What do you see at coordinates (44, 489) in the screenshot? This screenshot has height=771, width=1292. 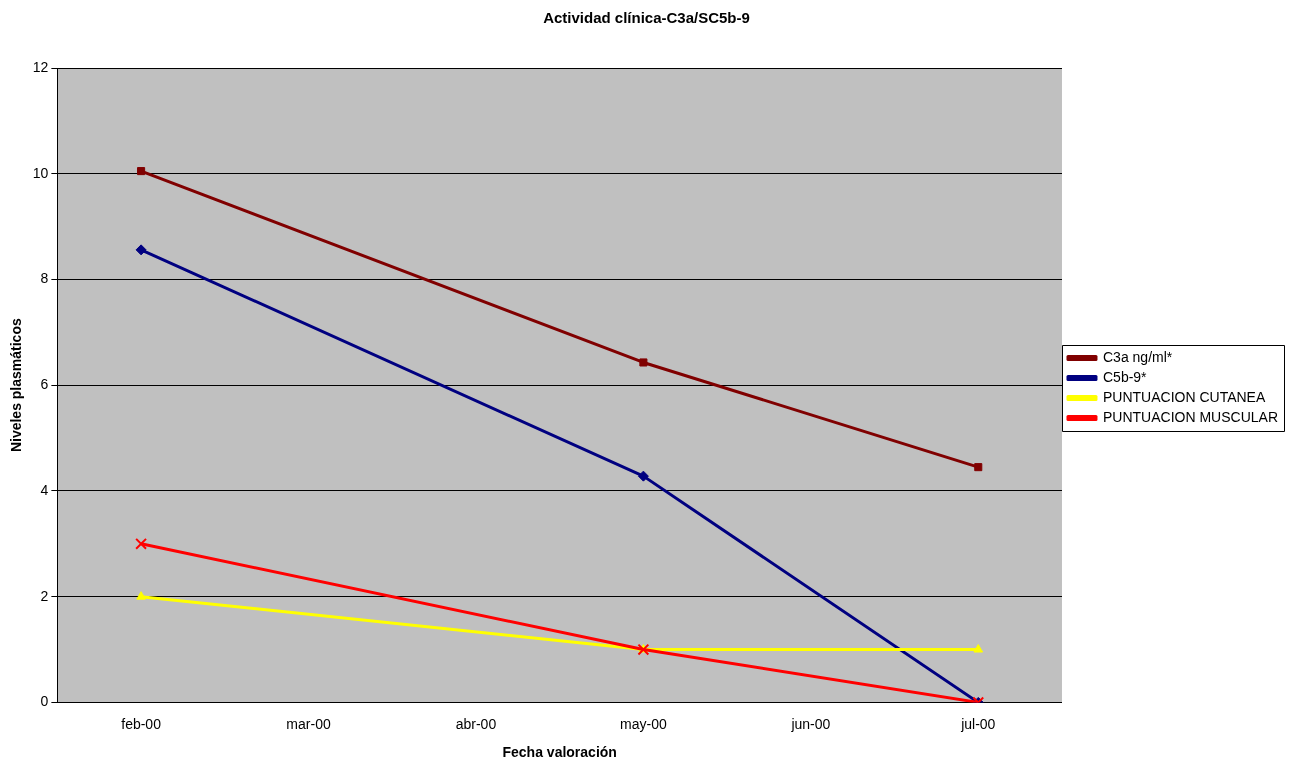 I see `y-tick-label: 4` at bounding box center [44, 489].